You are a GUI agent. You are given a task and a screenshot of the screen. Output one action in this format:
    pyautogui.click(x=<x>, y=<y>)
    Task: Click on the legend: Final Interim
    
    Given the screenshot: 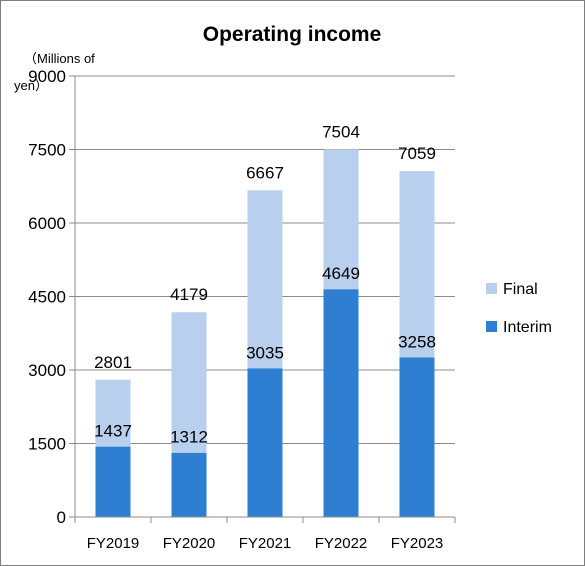 What is the action you would take?
    pyautogui.click(x=519, y=308)
    